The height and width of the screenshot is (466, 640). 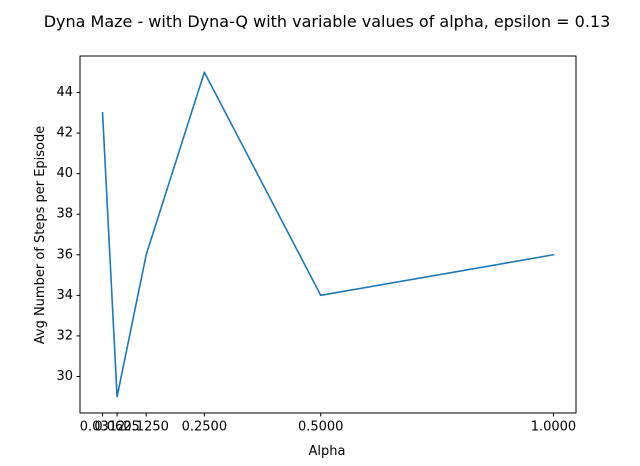 What do you see at coordinates (554, 427) in the screenshot?
I see `x-tick-label: 1.0000` at bounding box center [554, 427].